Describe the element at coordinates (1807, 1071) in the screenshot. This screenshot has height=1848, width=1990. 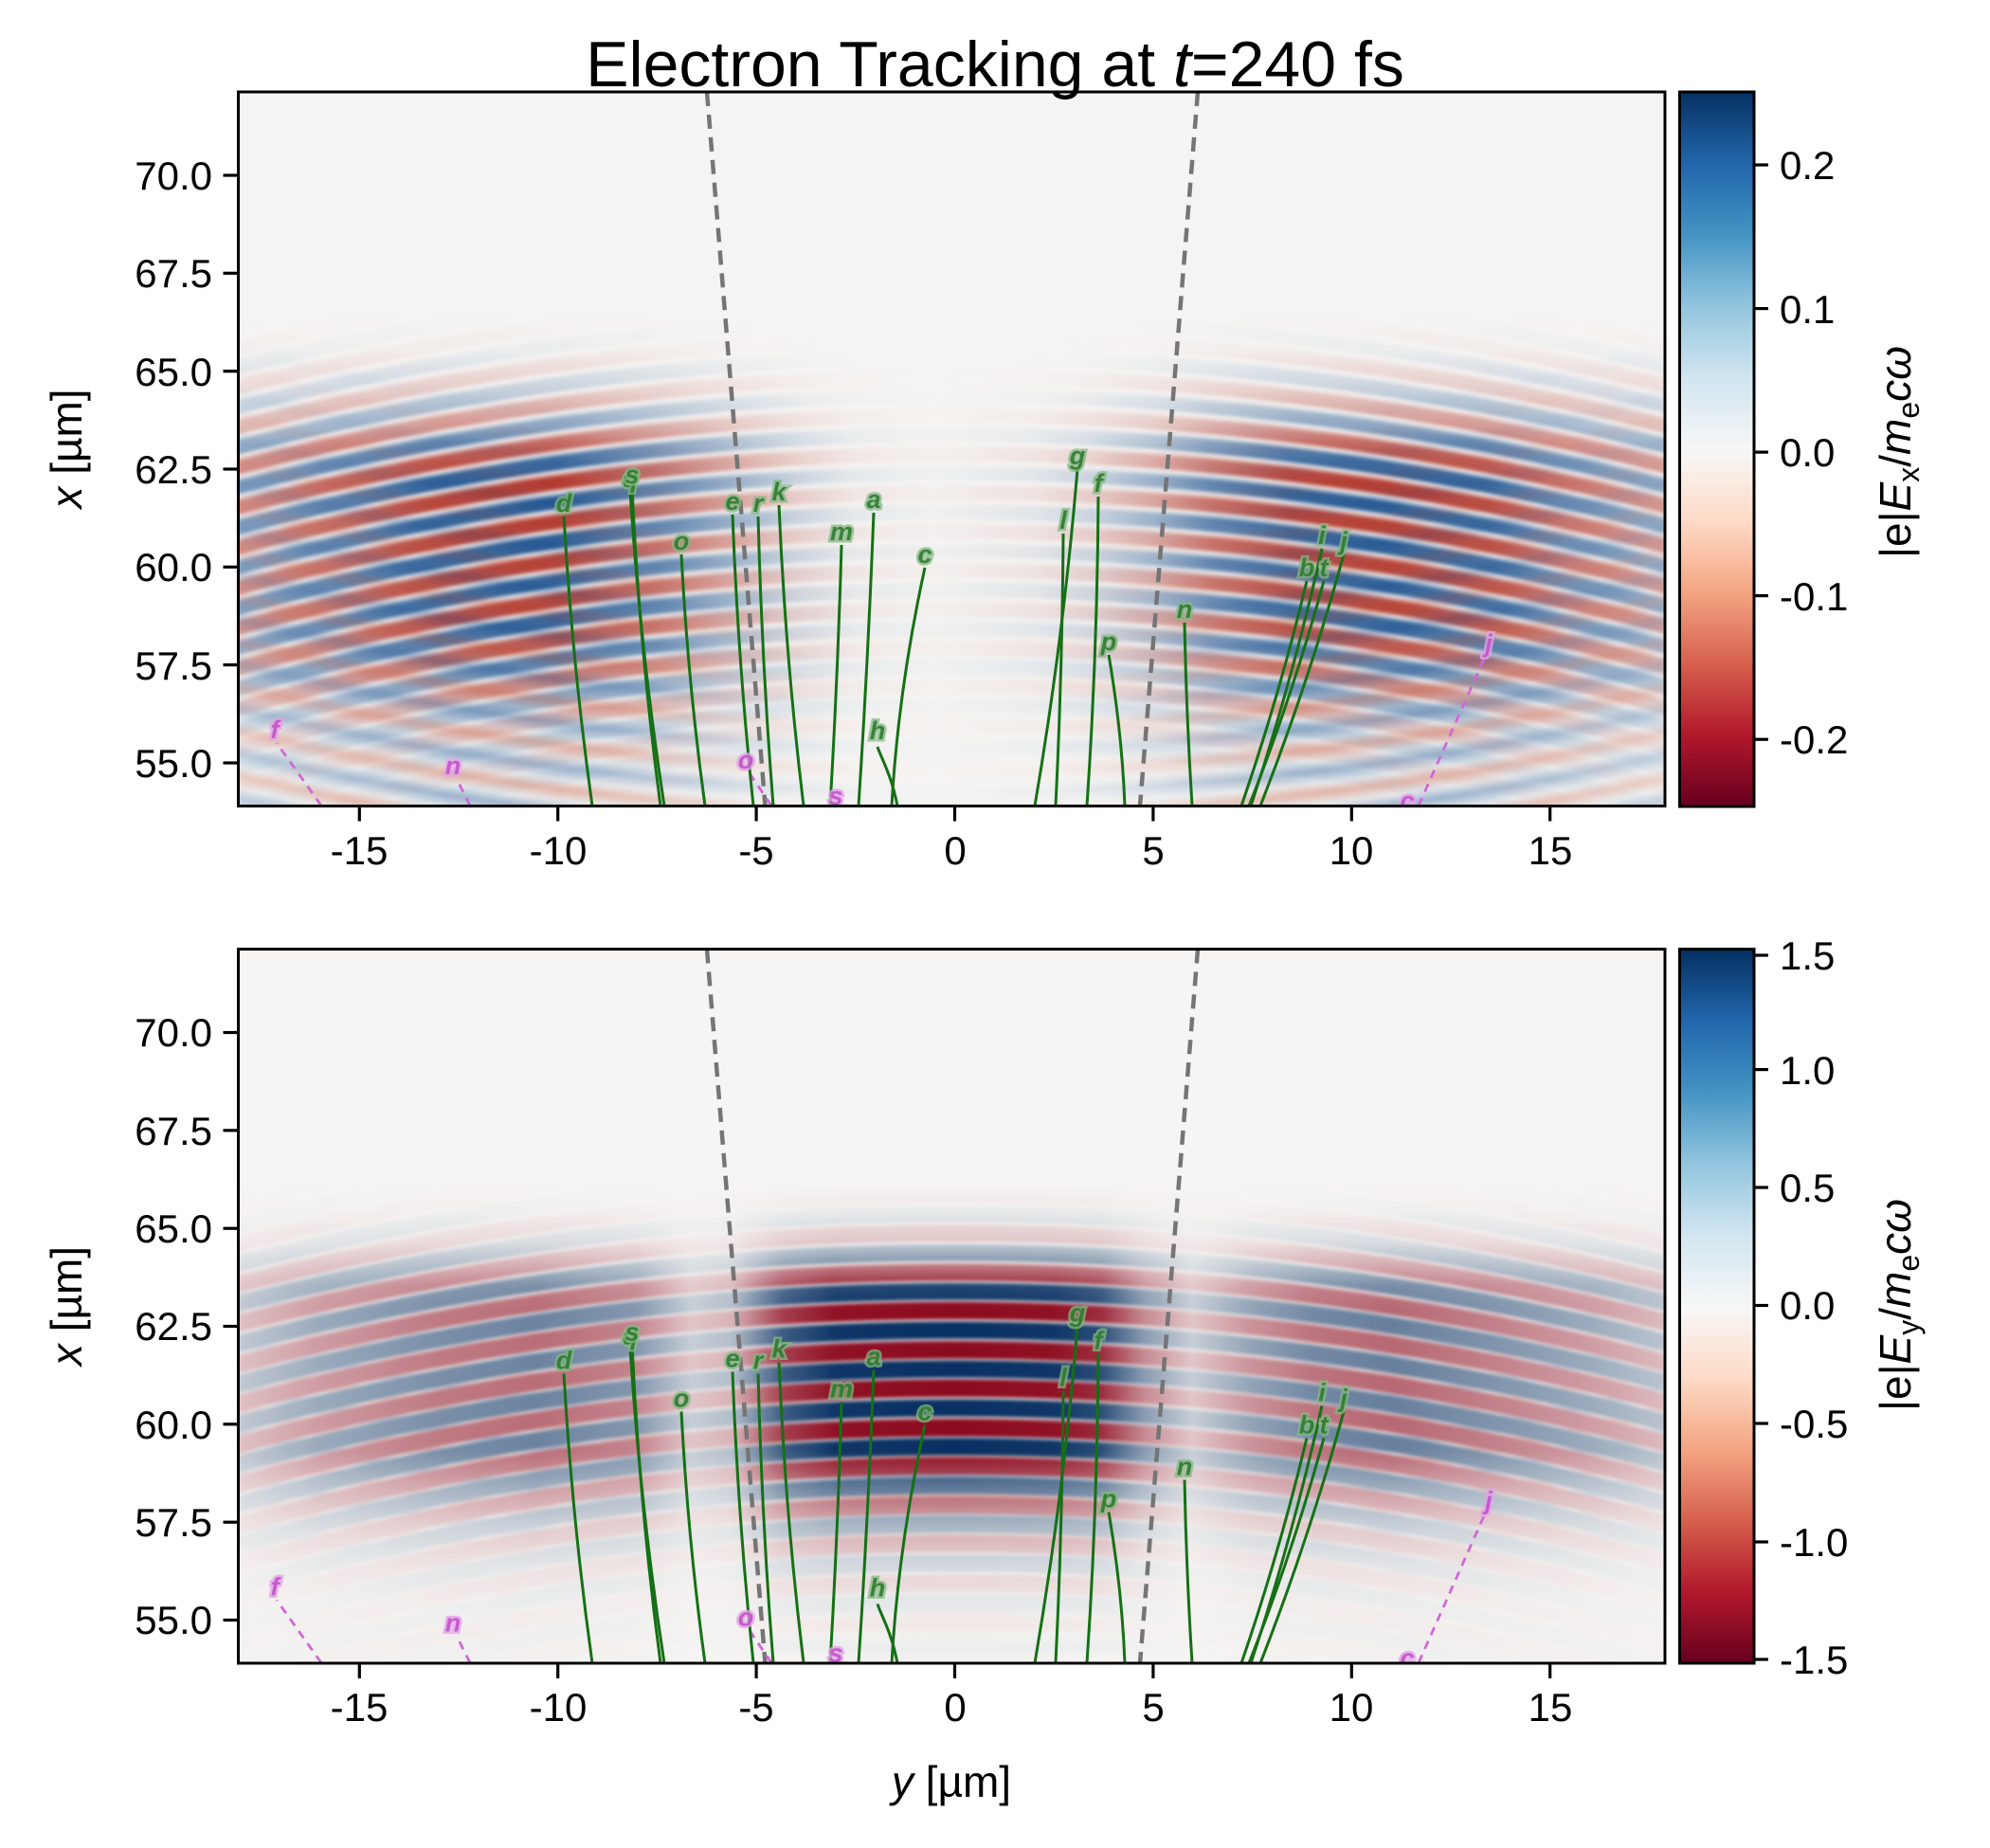
I see `svg-text: 1.0` at that location.